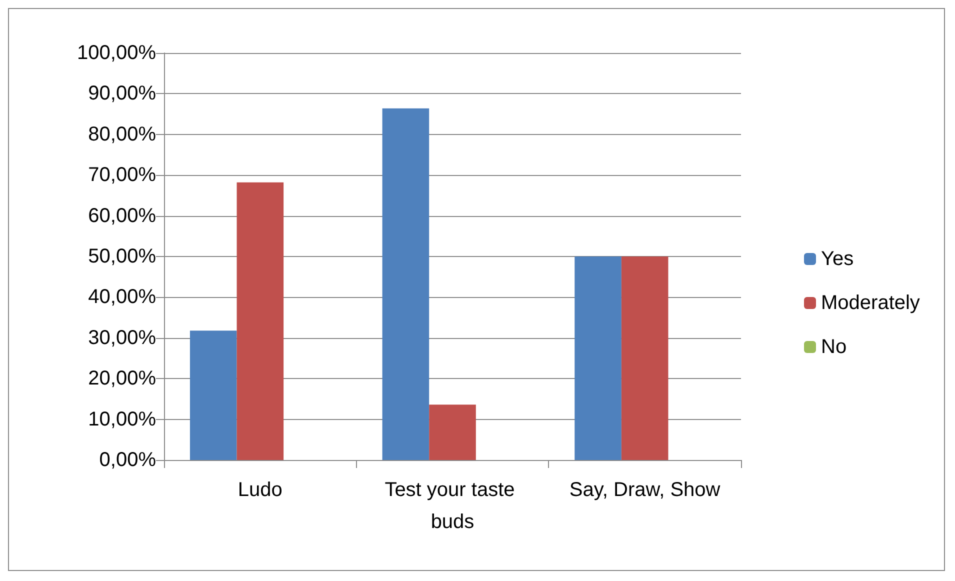 This screenshot has width=955, height=581. What do you see at coordinates (122, 257) in the screenshot?
I see `y-tick-label: 50,00%` at bounding box center [122, 257].